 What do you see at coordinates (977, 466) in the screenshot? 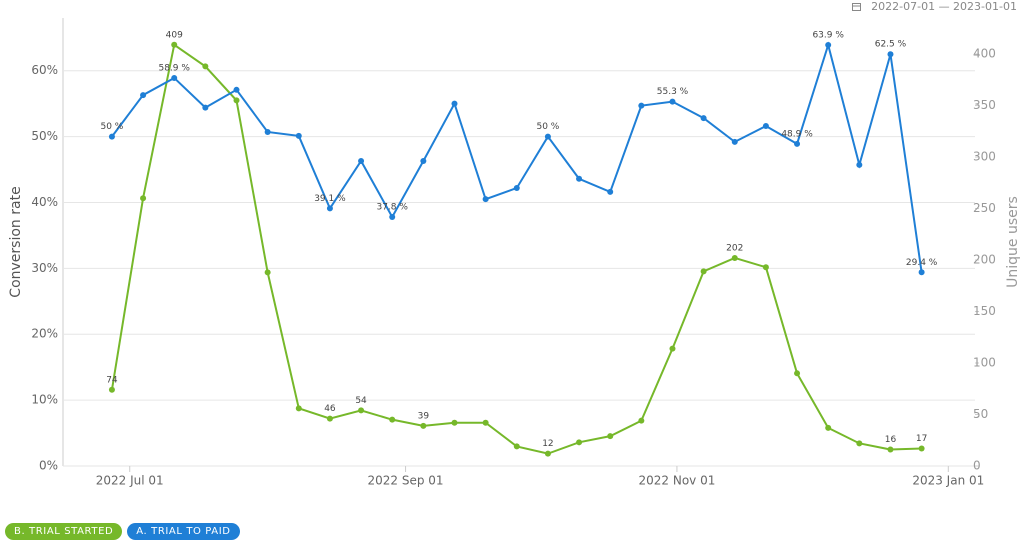
I see `y2-tick-label: 0` at bounding box center [977, 466].